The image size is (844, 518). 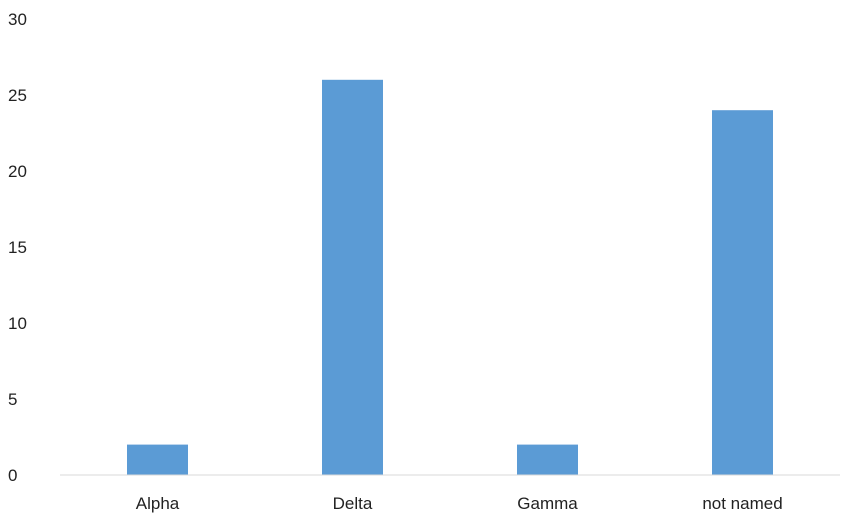 What do you see at coordinates (742, 503) in the screenshot?
I see `x-tick-label: not named` at bounding box center [742, 503].